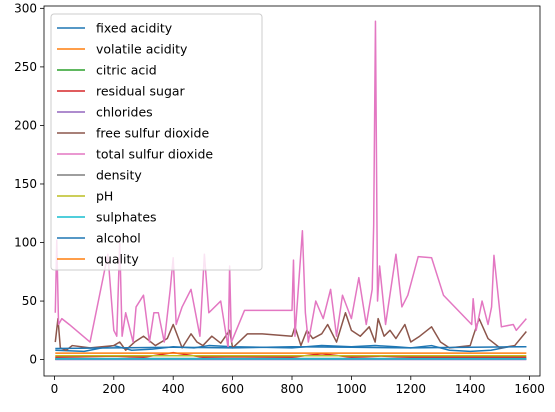  What do you see at coordinates (529, 389) in the screenshot?
I see `x-tick-label: 1600` at bounding box center [529, 389].